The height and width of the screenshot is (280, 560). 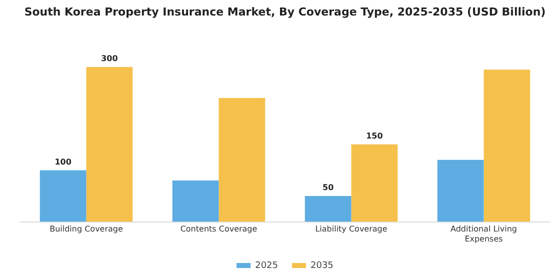 I want to click on data-label: 50, so click(x=328, y=187).